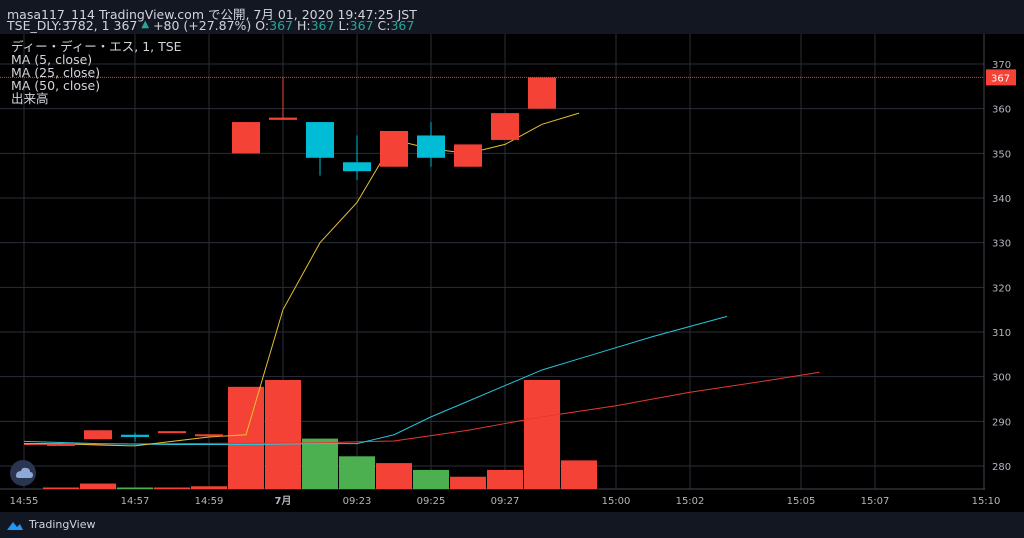 Image resolution: width=1024 pixels, height=538 pixels. Describe the element at coordinates (30, 98) in the screenshot. I see `legend-volume: 出来高` at that location.